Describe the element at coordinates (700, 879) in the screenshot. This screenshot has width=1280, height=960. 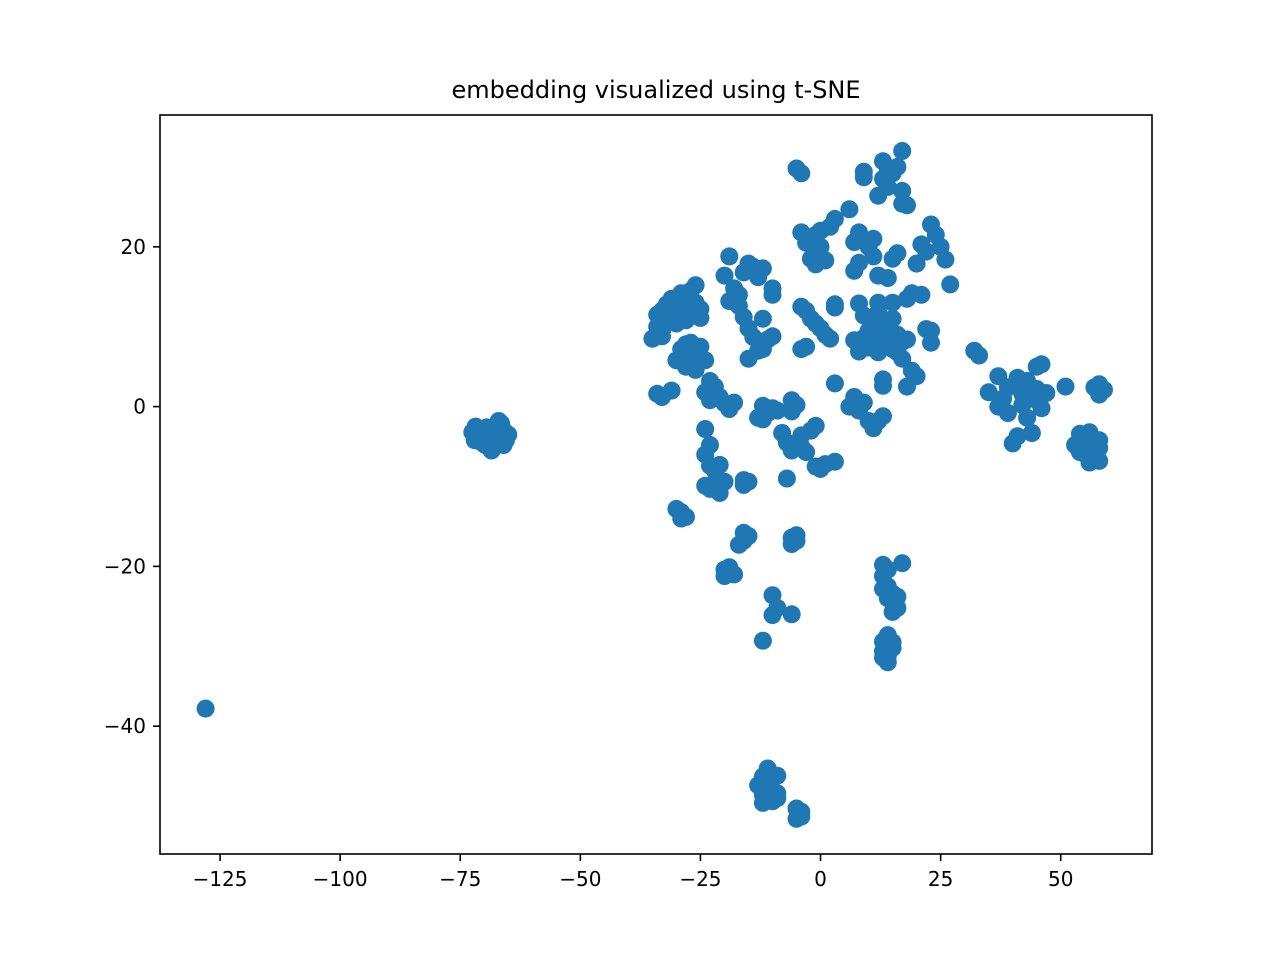
I see `x-tick-label: −25` at that location.